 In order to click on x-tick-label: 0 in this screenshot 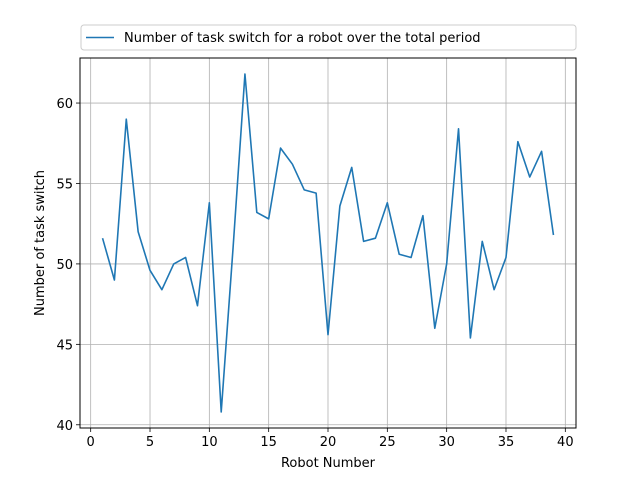, I will do `click(91, 442)`.